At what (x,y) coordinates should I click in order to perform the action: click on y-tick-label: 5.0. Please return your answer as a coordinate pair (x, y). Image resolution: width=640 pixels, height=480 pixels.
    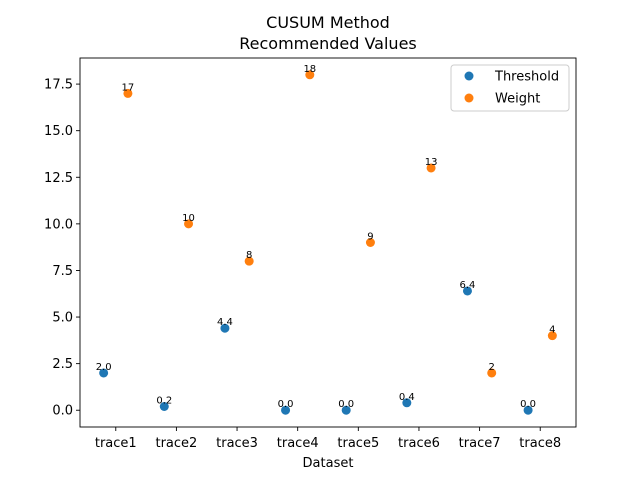
    Looking at the image, I should click on (62, 318).